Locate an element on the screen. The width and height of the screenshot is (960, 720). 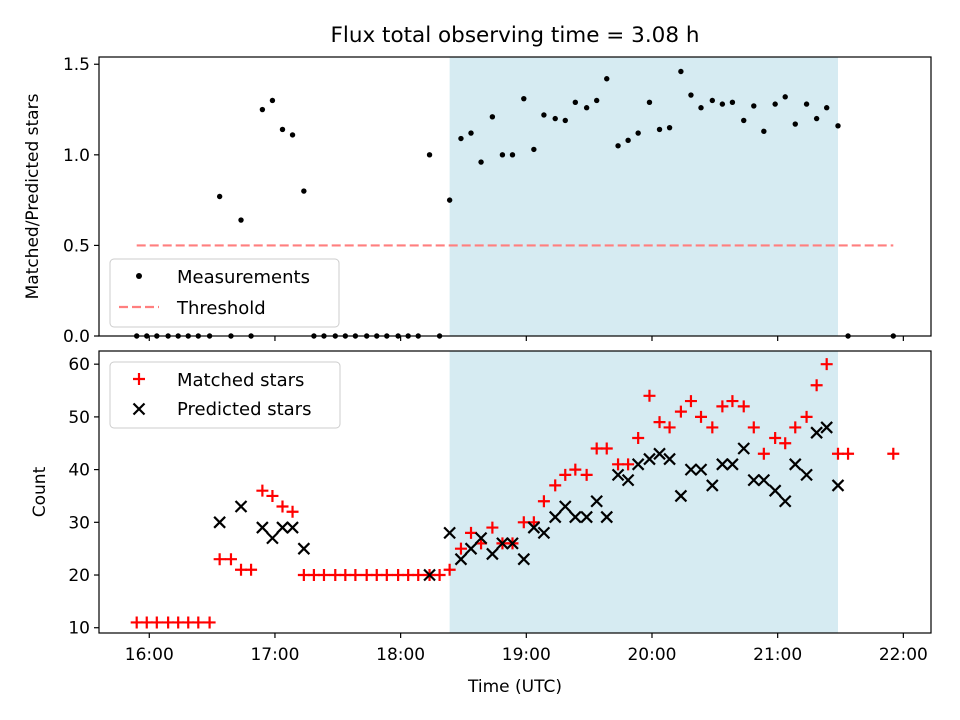
count-y-tick-label: 40 is located at coordinates (79, 471).